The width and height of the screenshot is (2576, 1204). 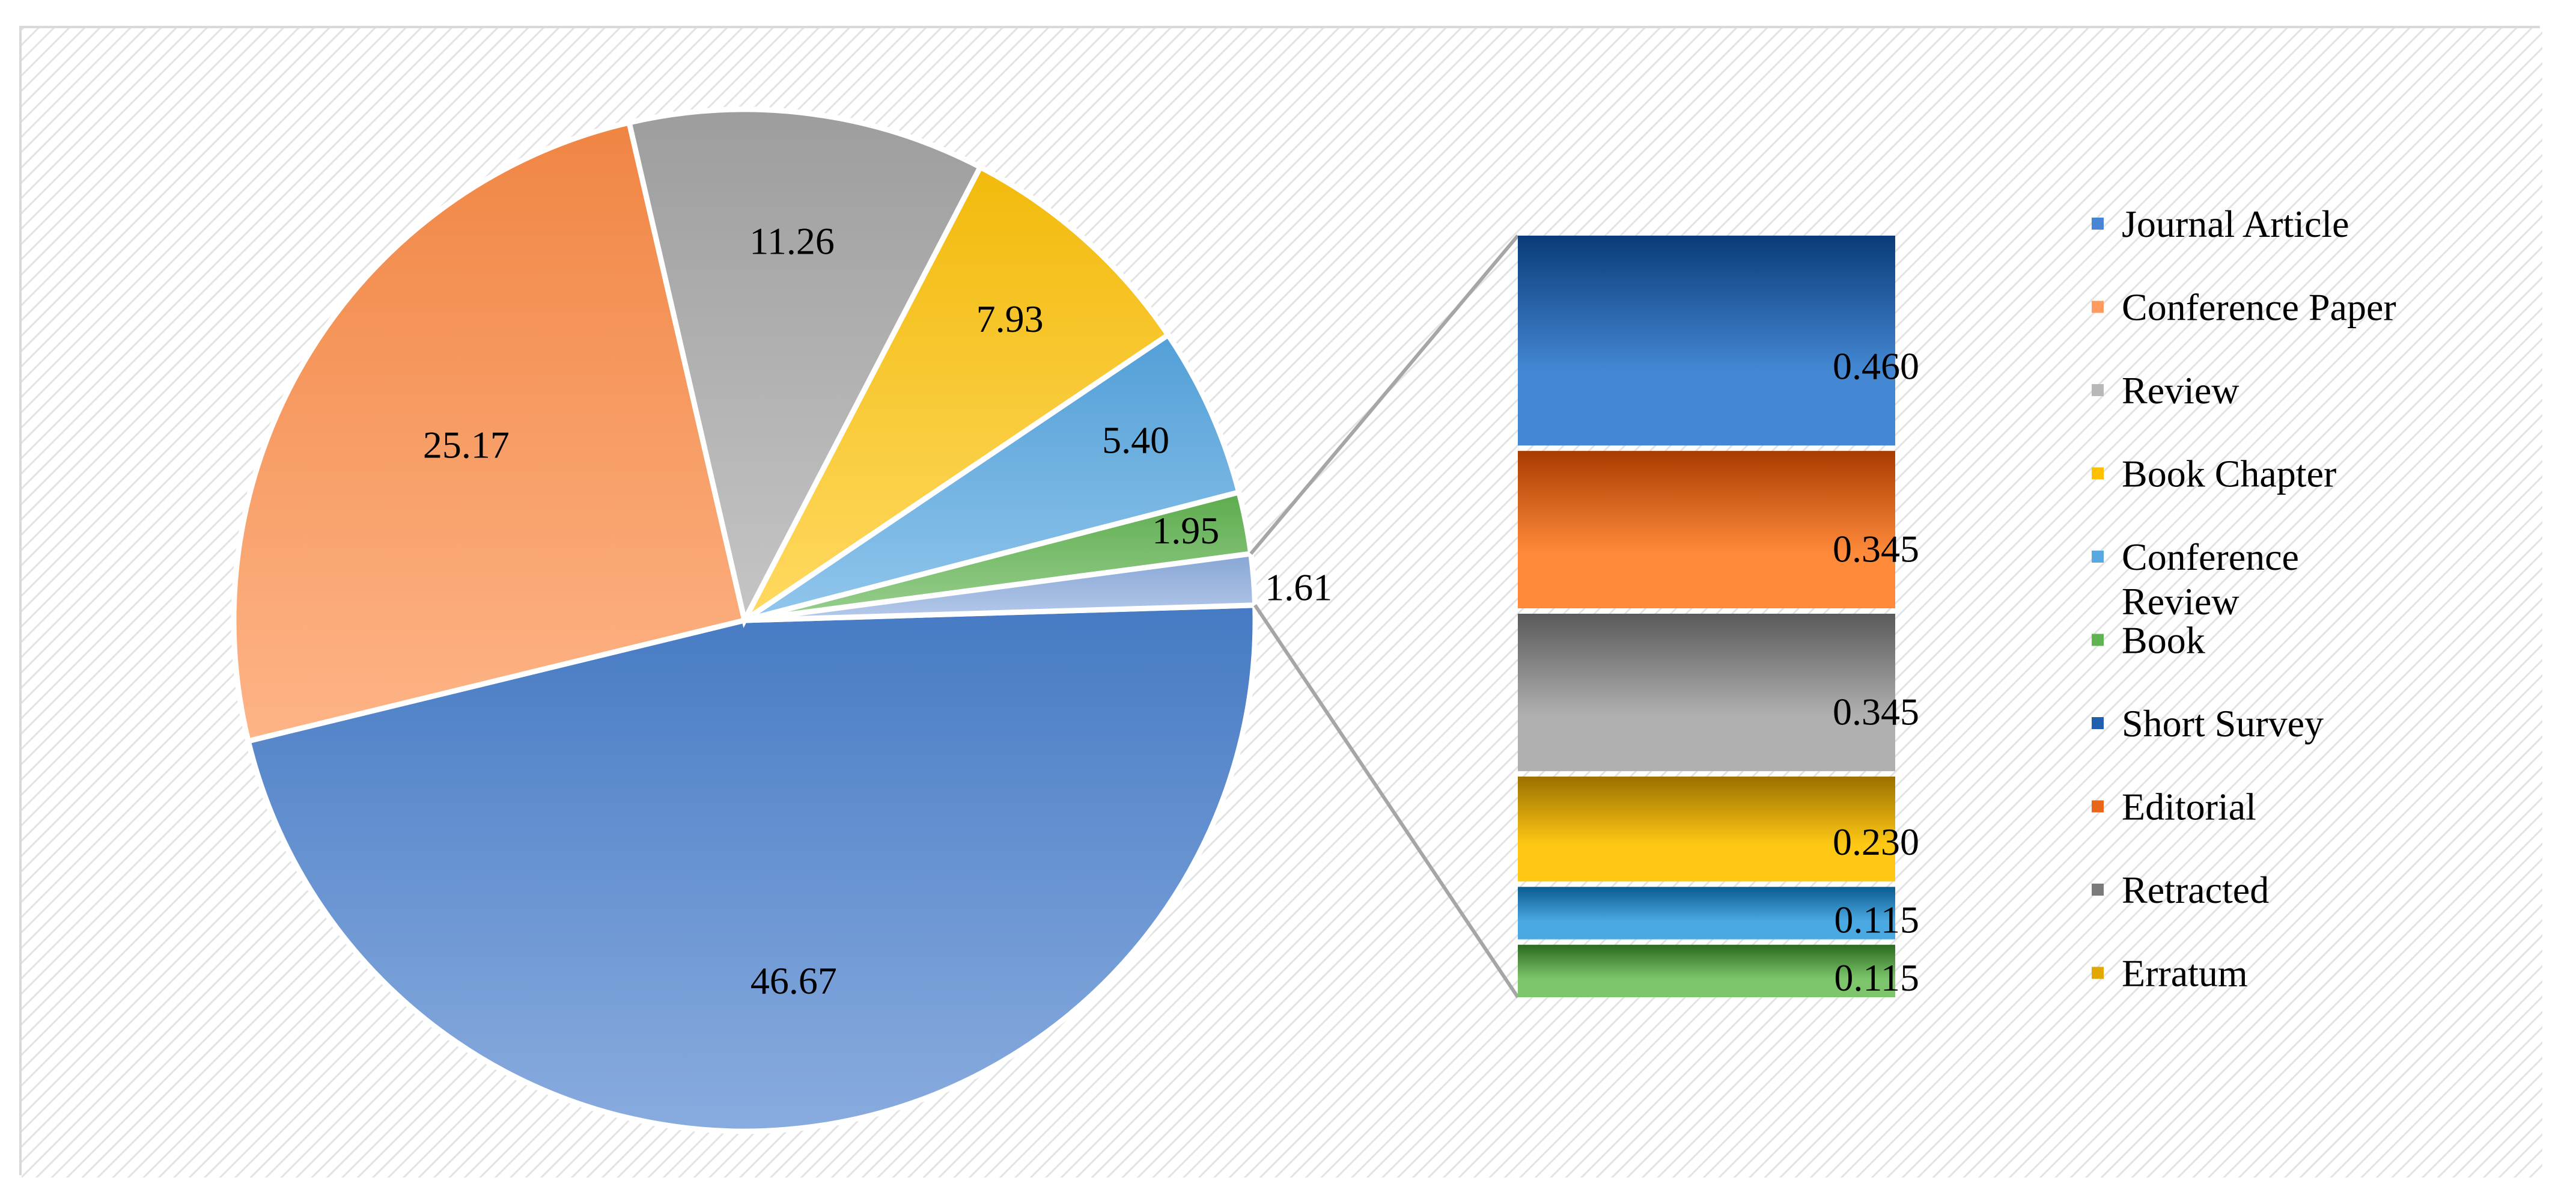 I want to click on connector-line-bottom, so click(x=1386, y=801).